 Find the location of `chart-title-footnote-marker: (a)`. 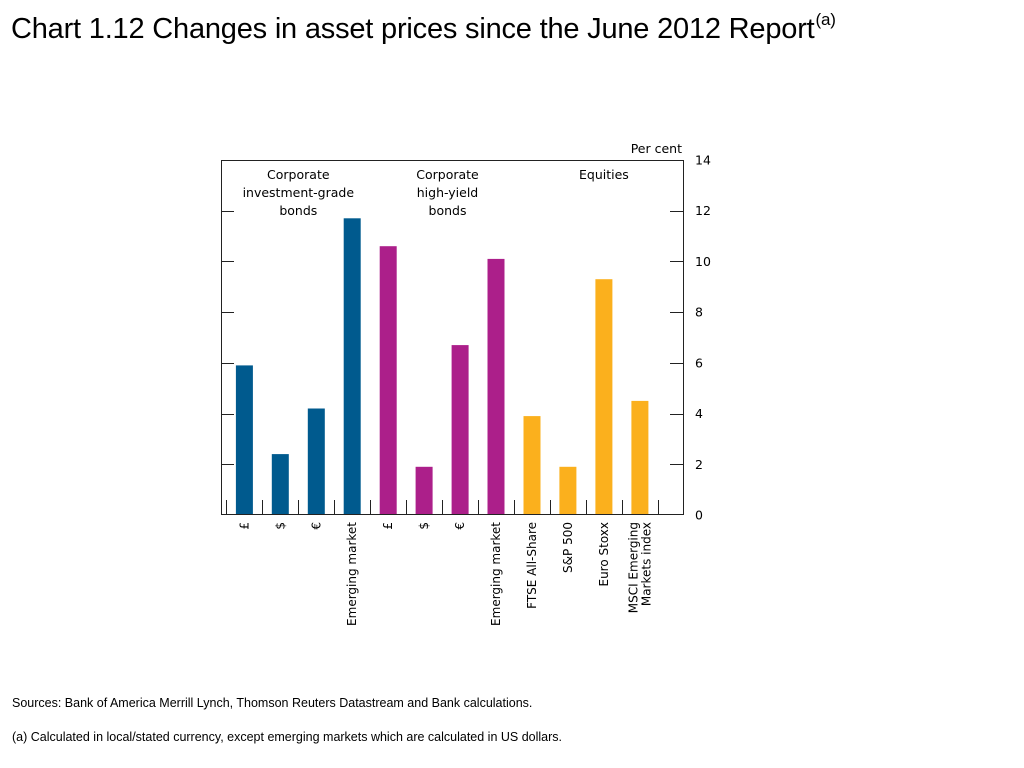

chart-title-footnote-marker: (a) is located at coordinates (825, 19).